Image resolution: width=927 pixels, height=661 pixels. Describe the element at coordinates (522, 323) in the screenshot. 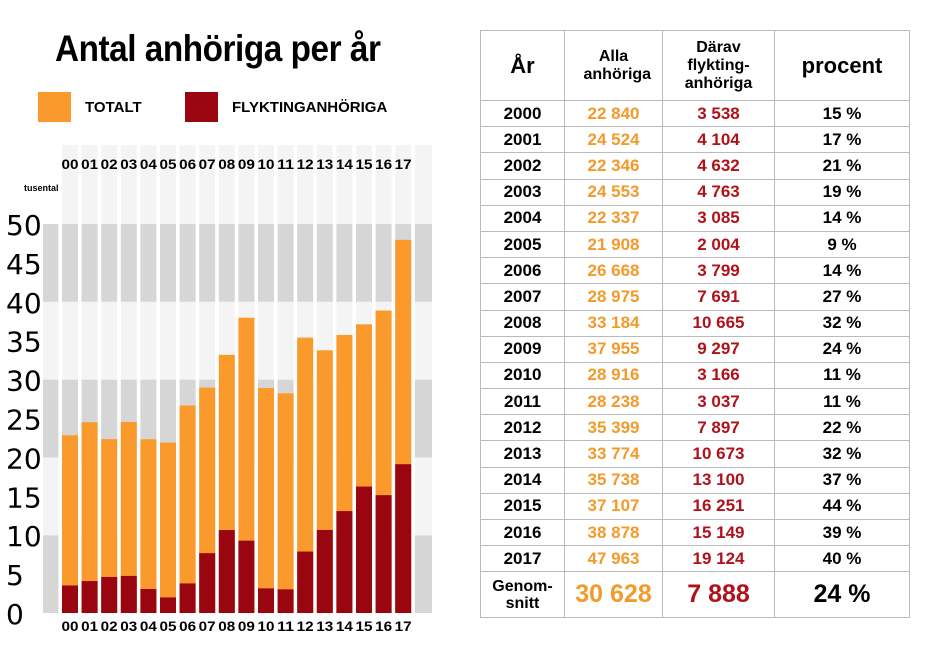

I see `table-cell: 2008` at that location.